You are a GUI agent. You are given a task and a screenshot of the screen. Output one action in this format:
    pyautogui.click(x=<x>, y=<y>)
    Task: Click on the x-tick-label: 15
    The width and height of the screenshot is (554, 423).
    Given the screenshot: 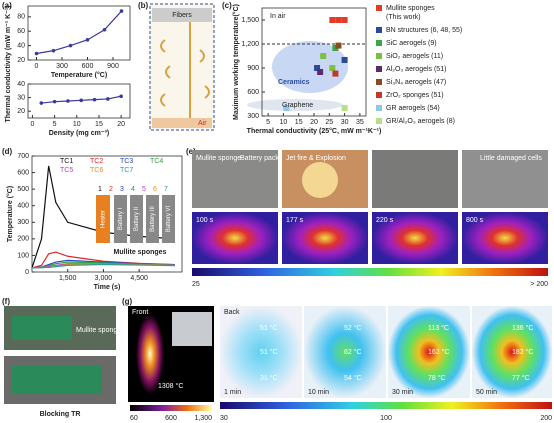 What is the action you would take?
    pyautogui.click(x=299, y=122)
    